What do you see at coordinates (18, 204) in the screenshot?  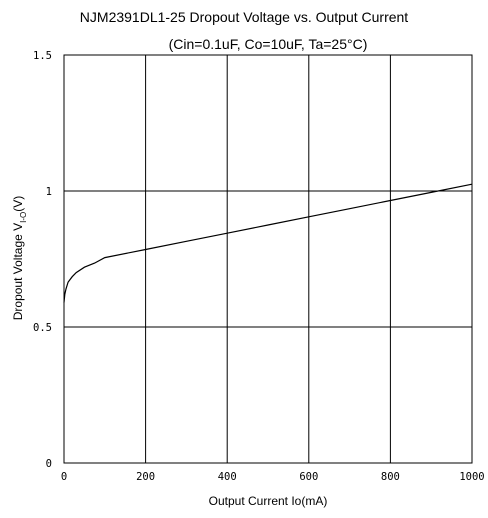 I see `y-axis-label-unit: (V)` at bounding box center [18, 204].